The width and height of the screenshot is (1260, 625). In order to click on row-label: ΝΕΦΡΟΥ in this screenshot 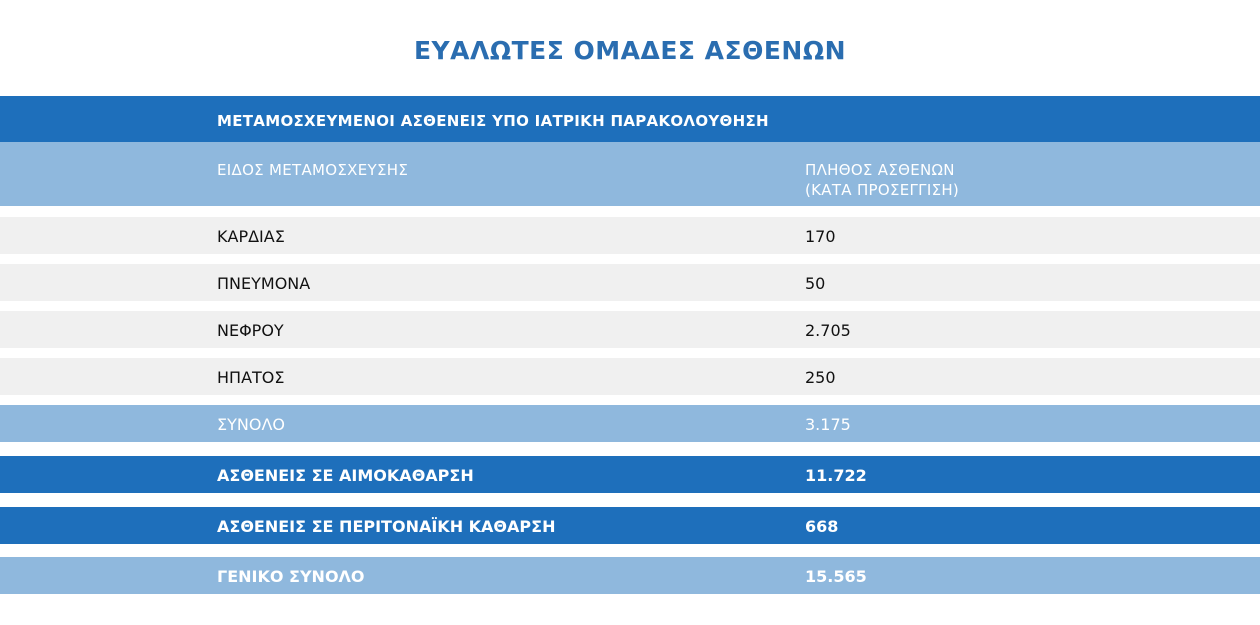, I will do `click(250, 330)`.